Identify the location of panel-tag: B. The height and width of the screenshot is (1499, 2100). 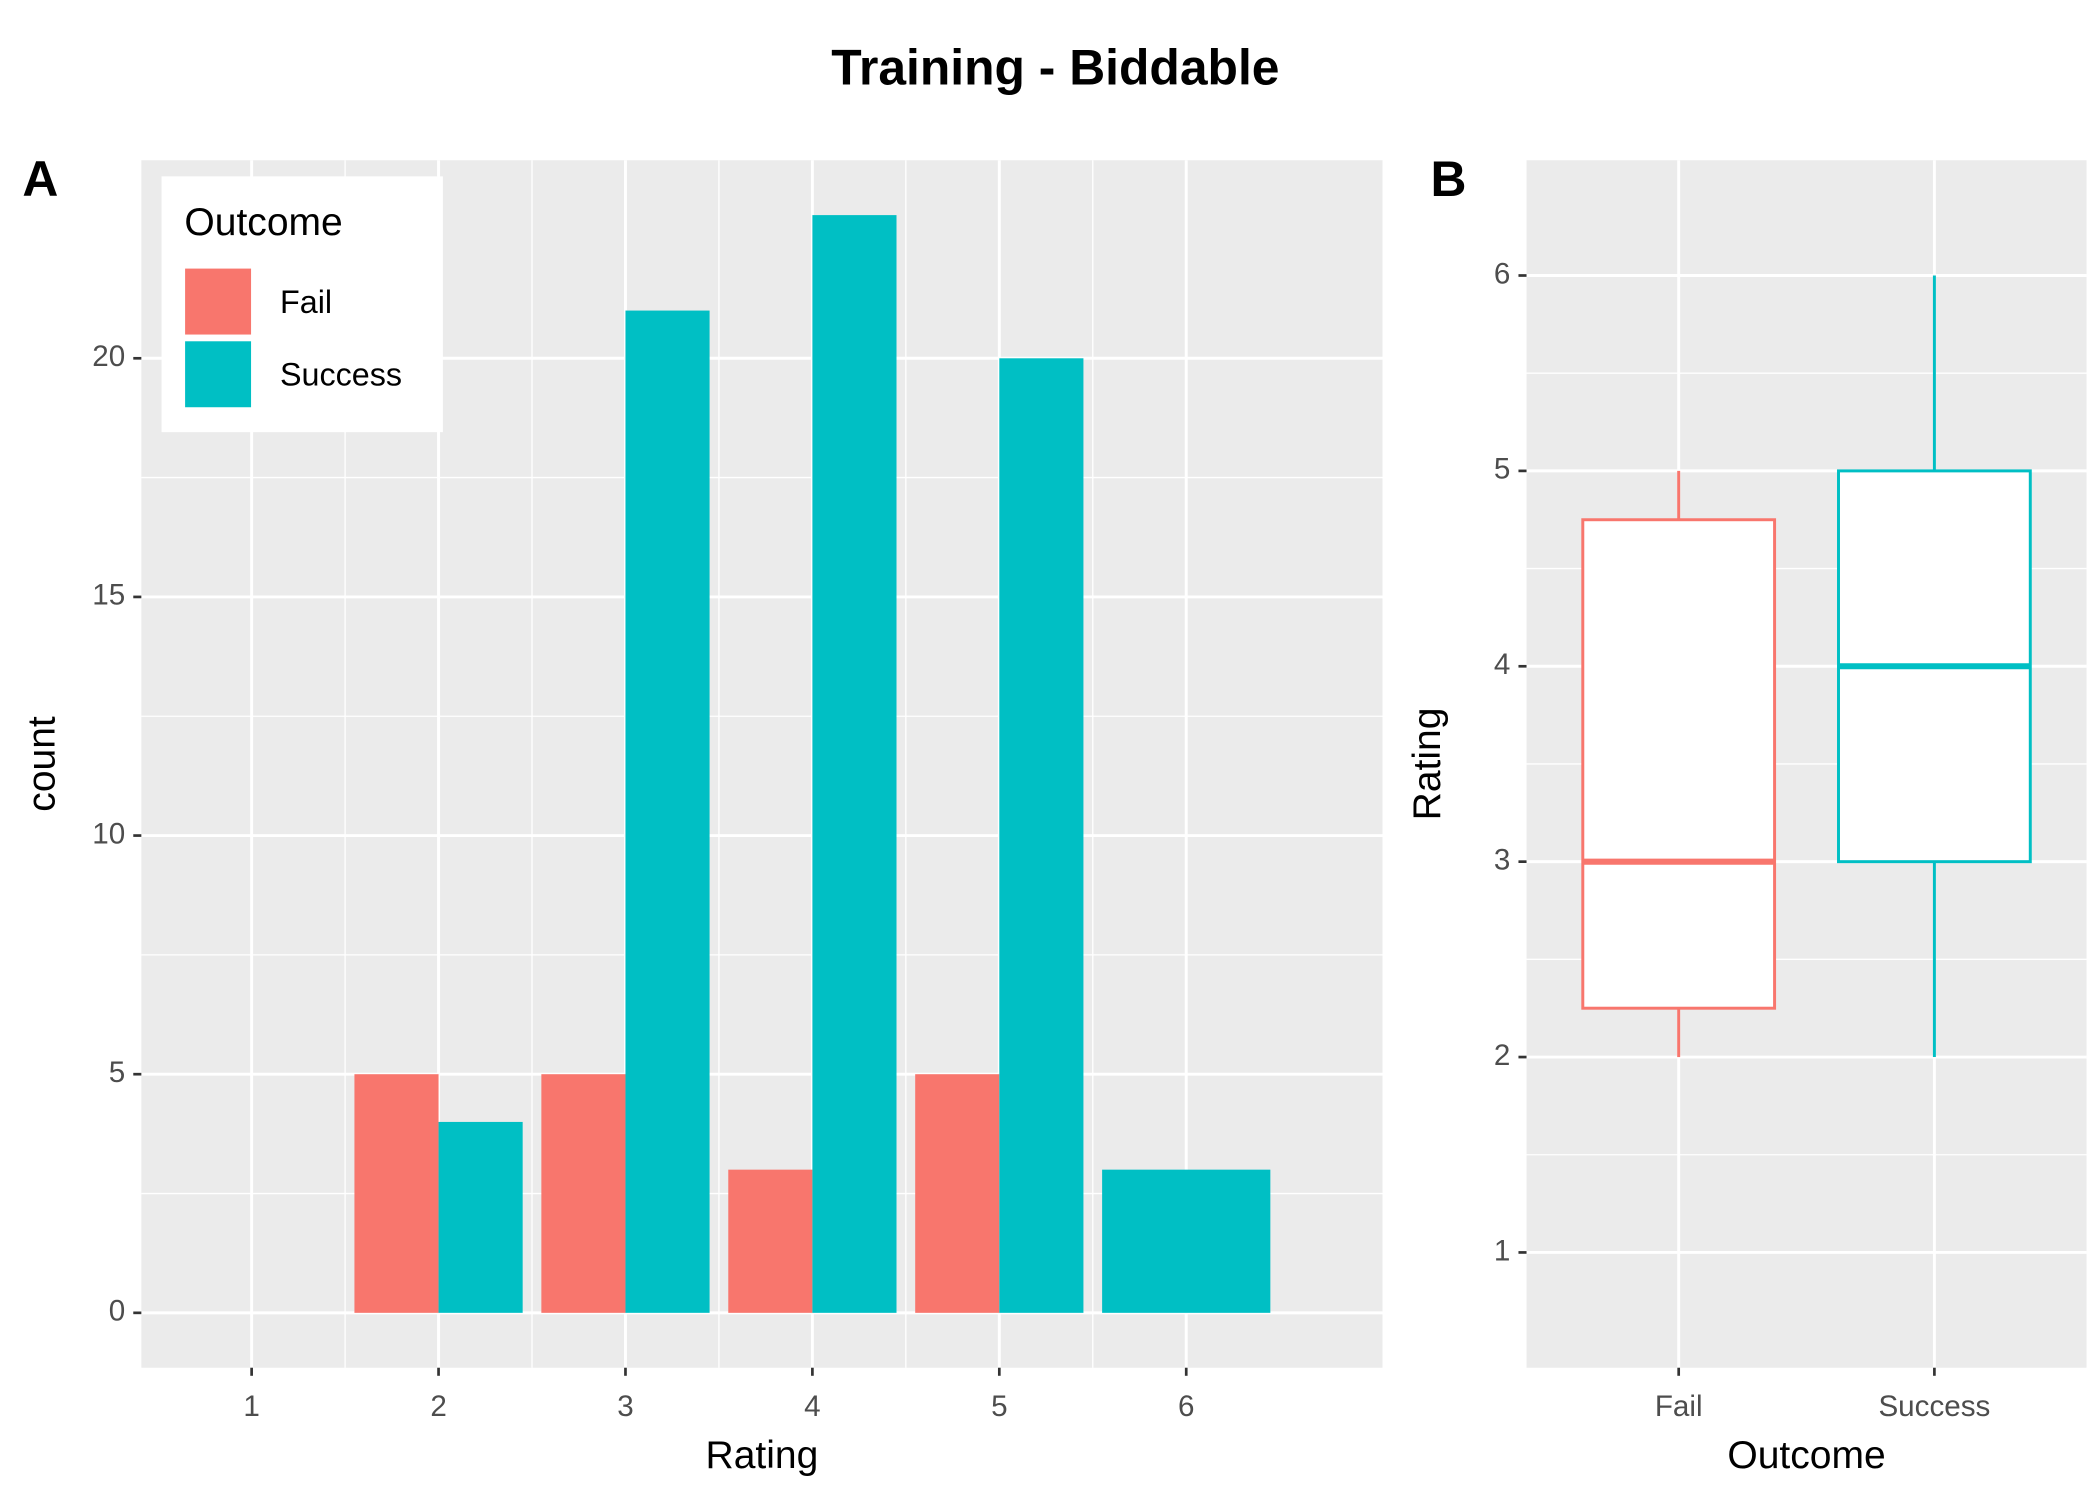
(1448, 179).